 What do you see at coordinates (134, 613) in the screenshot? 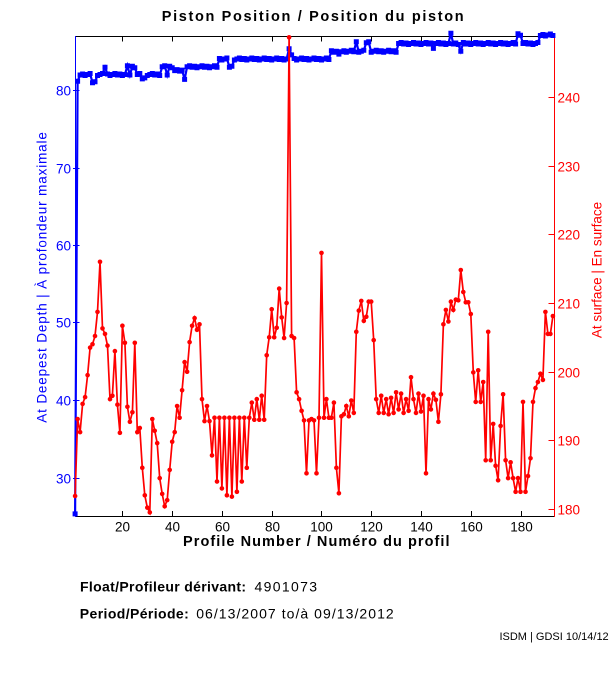
I see `svg-text: Period/Période:` at bounding box center [134, 613].